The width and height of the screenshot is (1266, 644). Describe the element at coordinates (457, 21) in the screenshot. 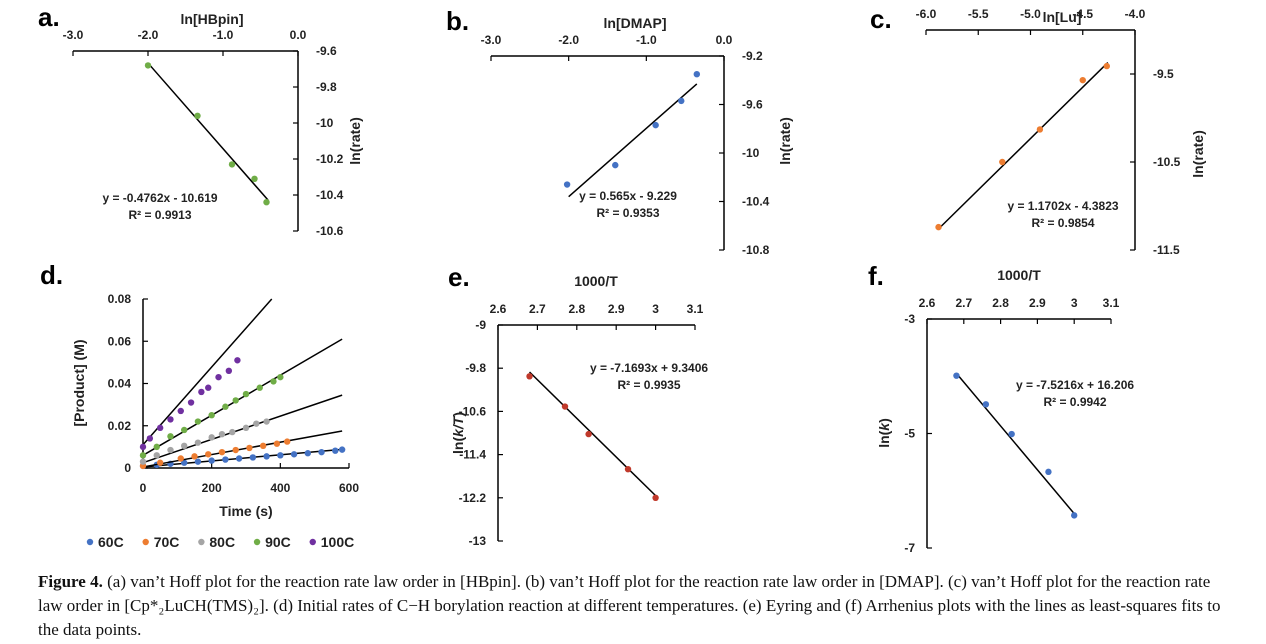

I see `panel-label: b.` at that location.